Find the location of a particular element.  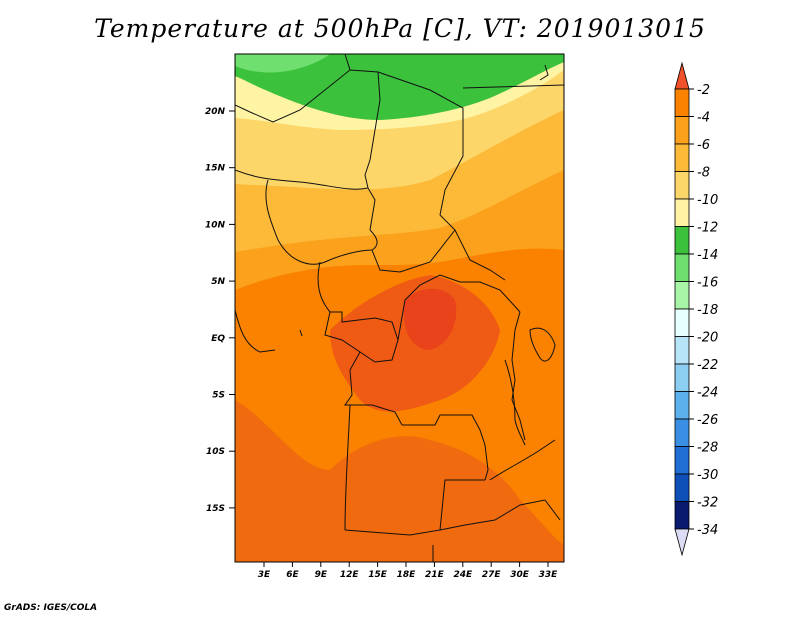

colorbar-label: -34 is located at coordinates (707, 530).